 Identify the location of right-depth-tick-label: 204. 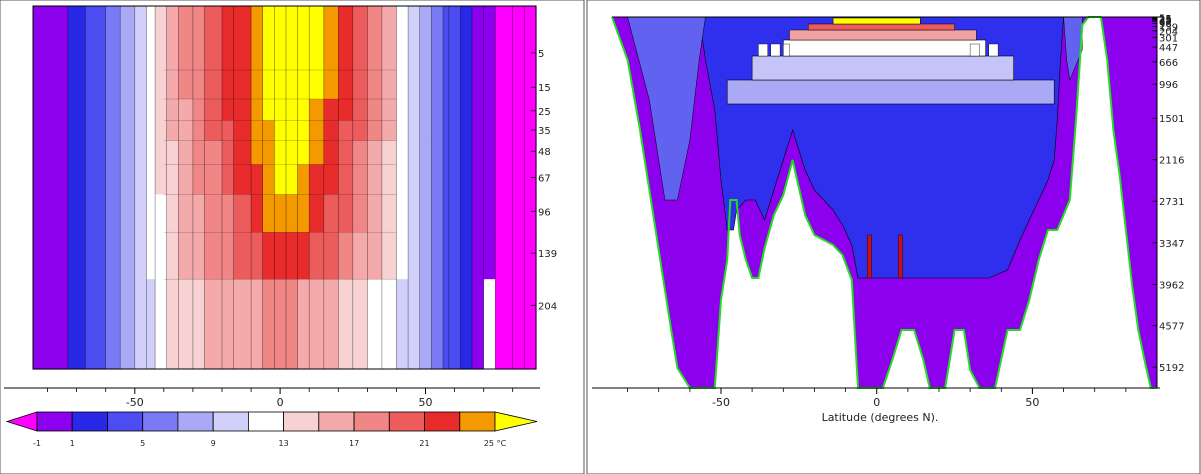
(1168, 32).